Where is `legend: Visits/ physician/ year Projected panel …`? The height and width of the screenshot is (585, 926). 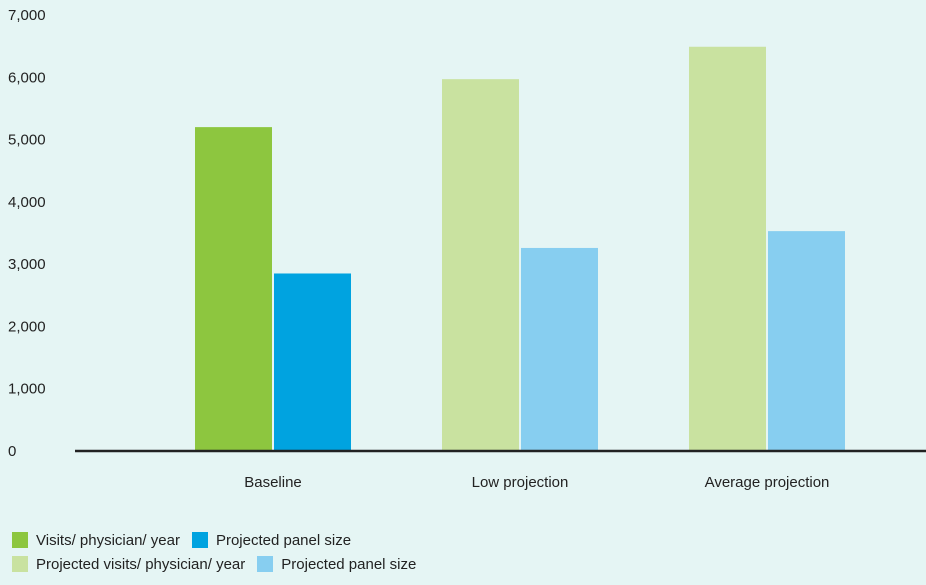 legend: Visits/ physician/ year Projected panel … is located at coordinates (220, 552).